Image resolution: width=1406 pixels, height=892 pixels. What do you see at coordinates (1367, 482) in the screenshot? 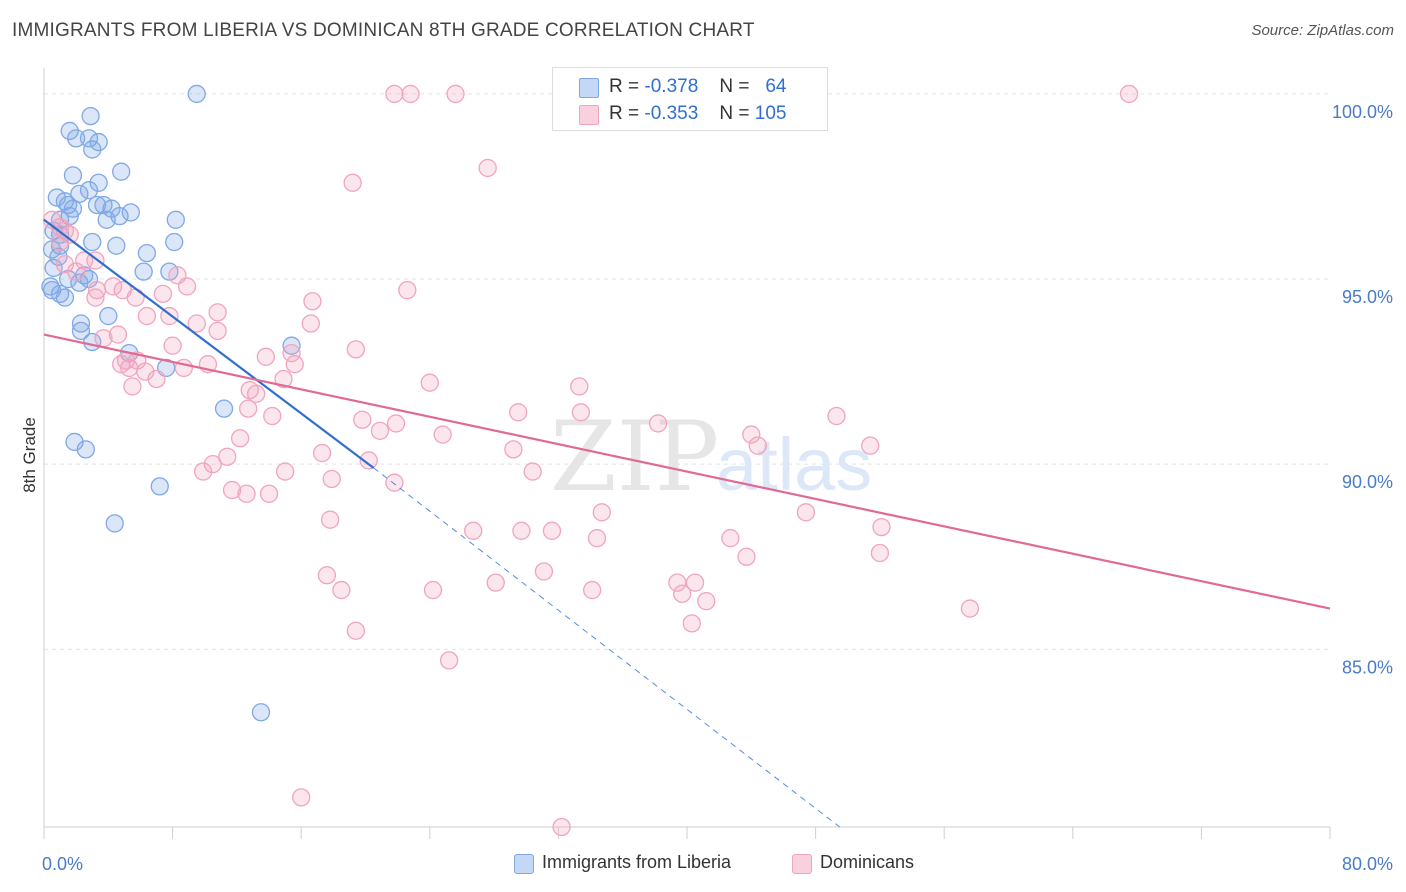
I see `y-tick-label: 90.0%` at bounding box center [1367, 482].